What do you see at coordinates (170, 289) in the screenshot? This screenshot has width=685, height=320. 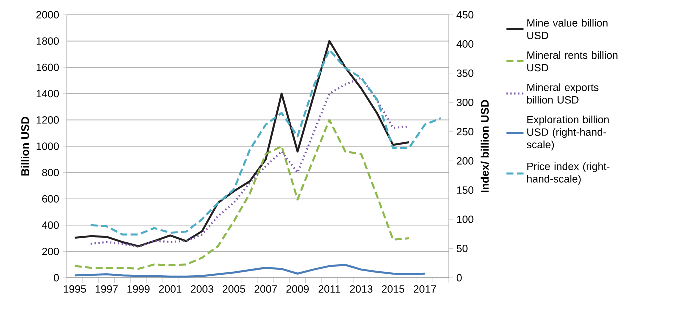 I see `x-tick-label: 2001` at bounding box center [170, 289].